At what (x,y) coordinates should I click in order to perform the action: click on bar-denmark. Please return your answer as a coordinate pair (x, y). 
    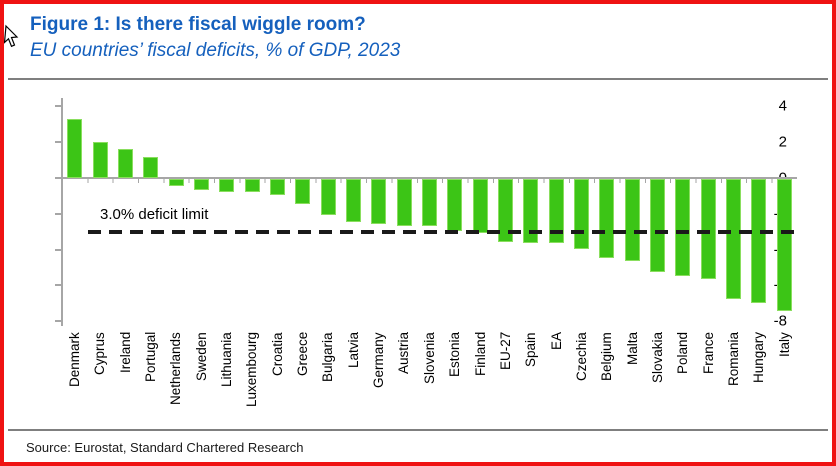
    Looking at the image, I should click on (75, 148).